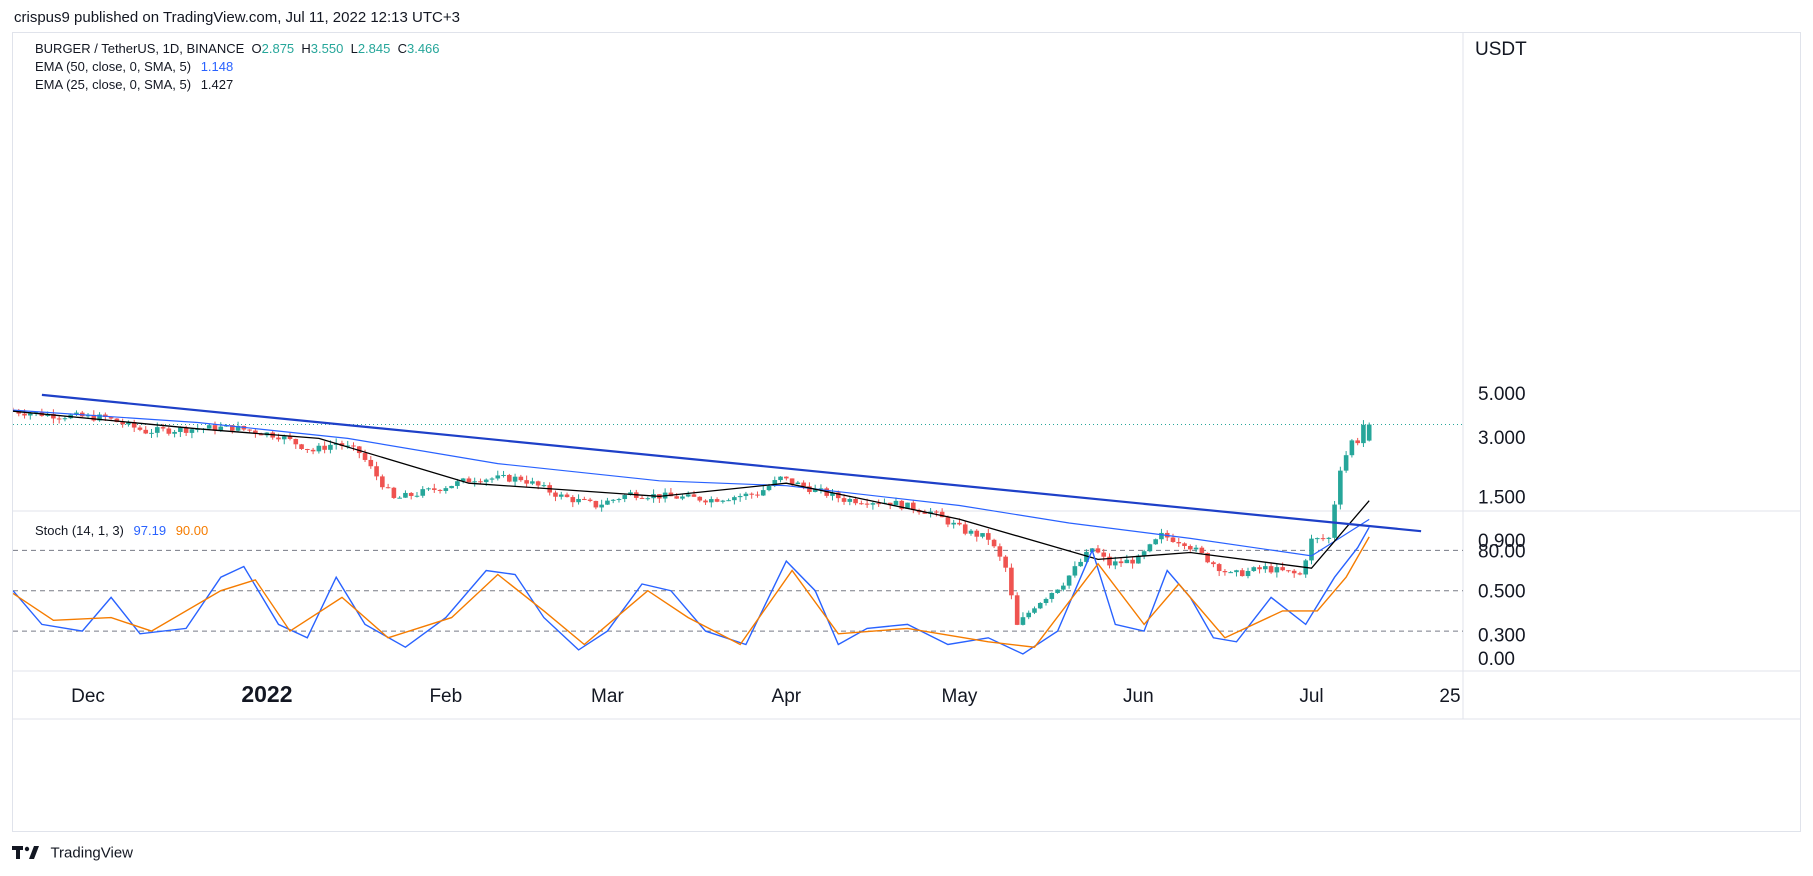 The height and width of the screenshot is (876, 1813). I want to click on trendline, so click(731, 463).